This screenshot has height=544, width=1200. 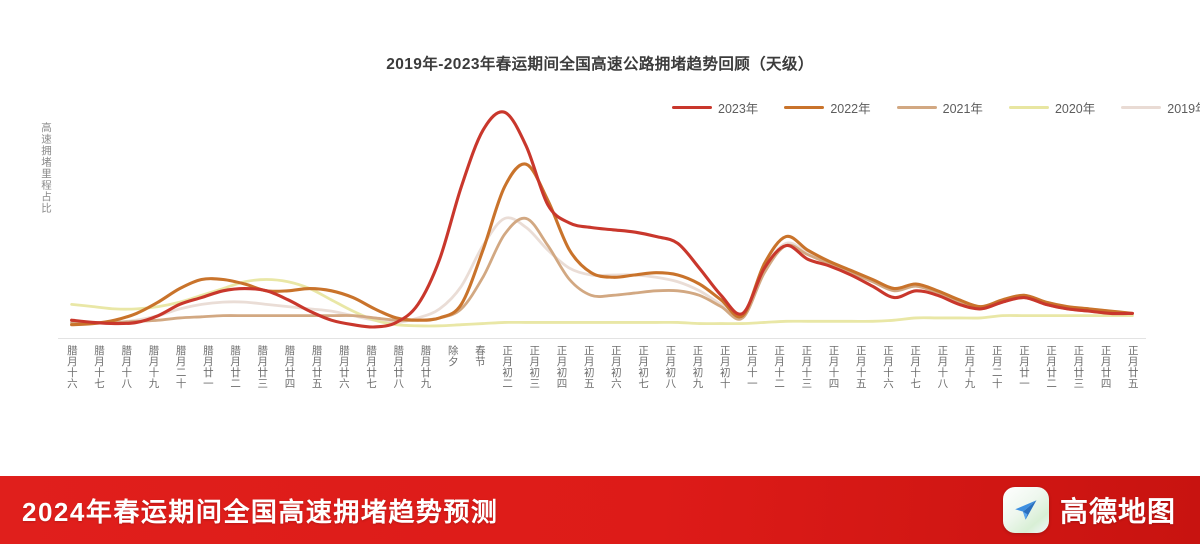 I want to click on x-axis-tick-label: 腊月廿三, so click(x=262, y=367).